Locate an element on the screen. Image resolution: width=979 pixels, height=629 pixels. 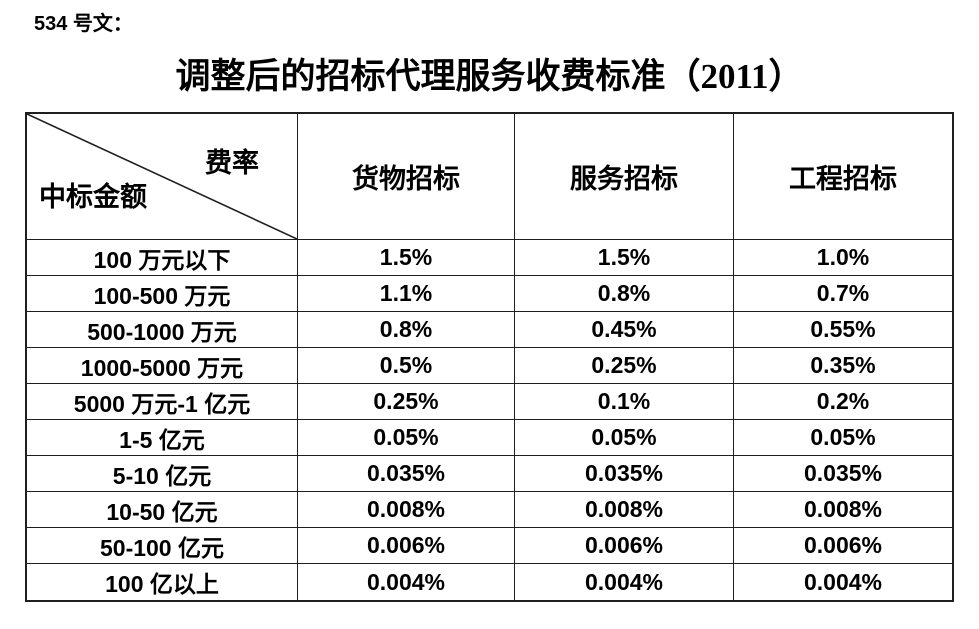
rate-cell: 0.7% is located at coordinates (843, 294).